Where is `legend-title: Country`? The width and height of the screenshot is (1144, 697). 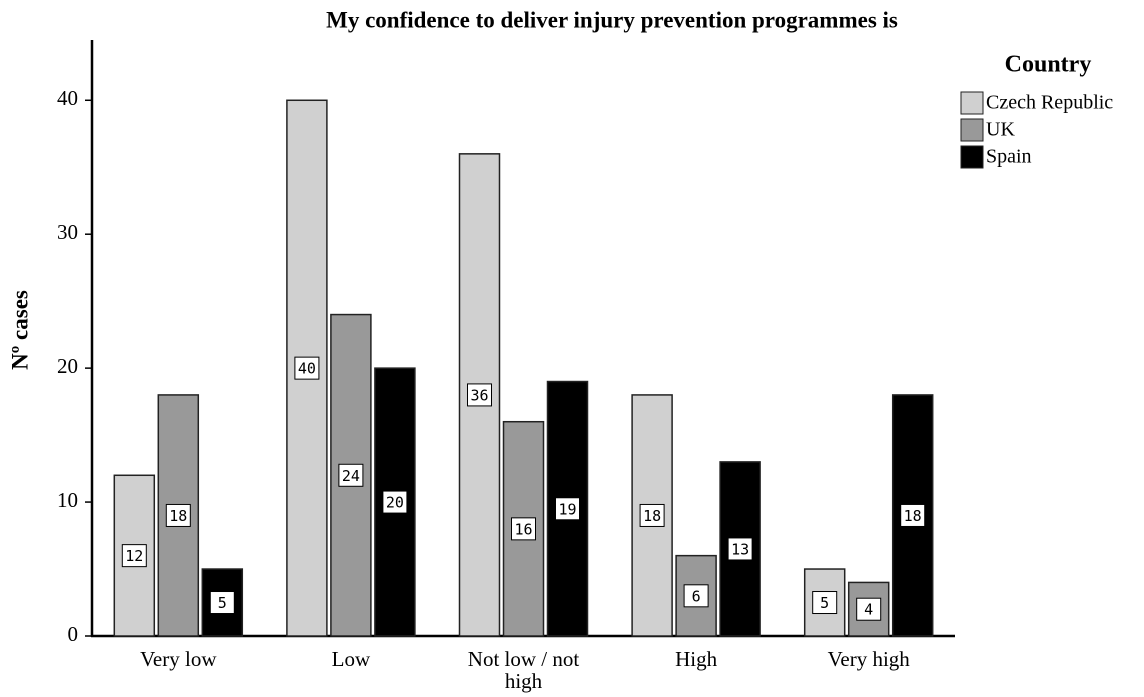
legend-title: Country is located at coordinates (1048, 65).